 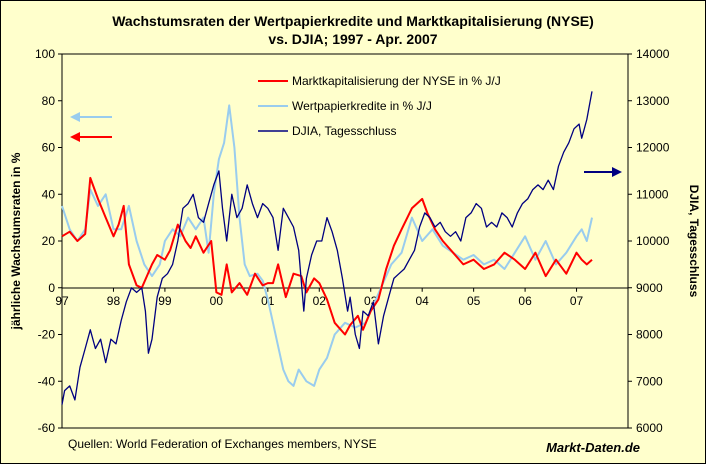 What do you see at coordinates (423, 301) in the screenshot?
I see `x-tick-label: 04` at bounding box center [423, 301].